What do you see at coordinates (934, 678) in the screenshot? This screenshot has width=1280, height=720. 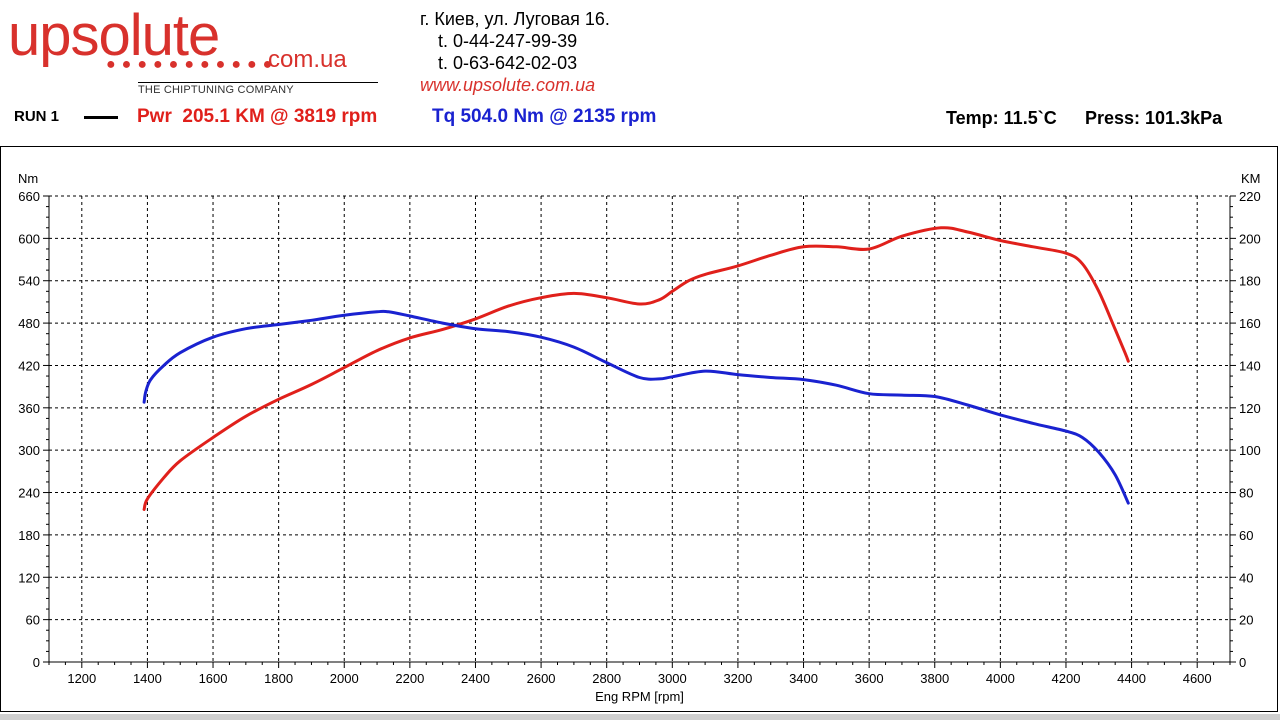 I see `x-tick-label: 3800` at bounding box center [934, 678].